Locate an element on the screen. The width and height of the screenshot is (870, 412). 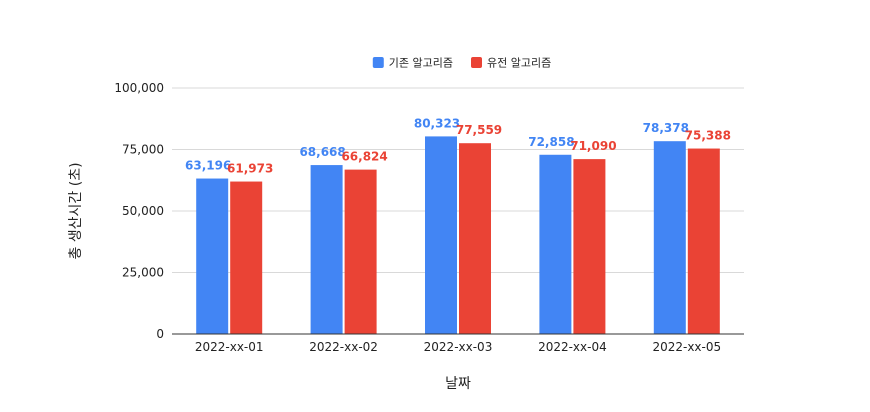
data-label: 80,323 is located at coordinates (437, 123).